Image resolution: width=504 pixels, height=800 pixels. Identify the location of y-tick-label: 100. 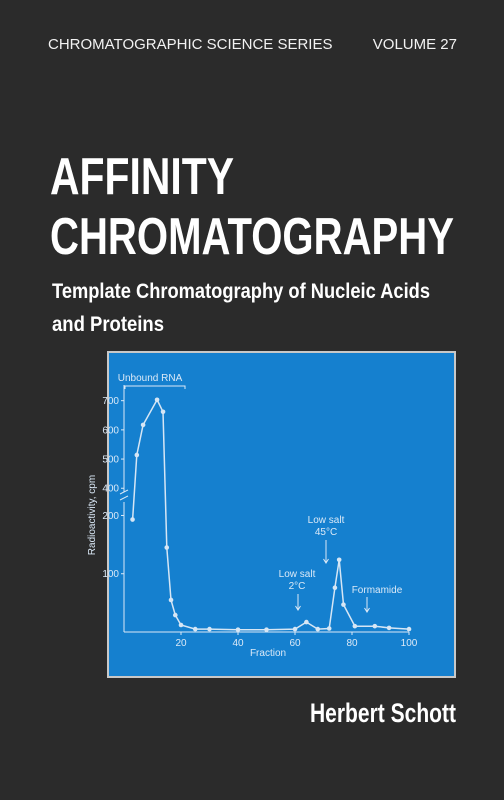
(110, 574).